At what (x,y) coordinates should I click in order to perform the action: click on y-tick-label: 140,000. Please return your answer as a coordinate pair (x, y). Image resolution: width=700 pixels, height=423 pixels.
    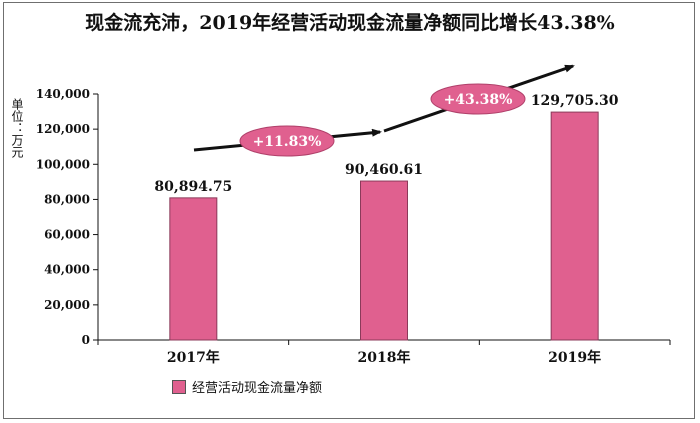
    Looking at the image, I should click on (63, 94).